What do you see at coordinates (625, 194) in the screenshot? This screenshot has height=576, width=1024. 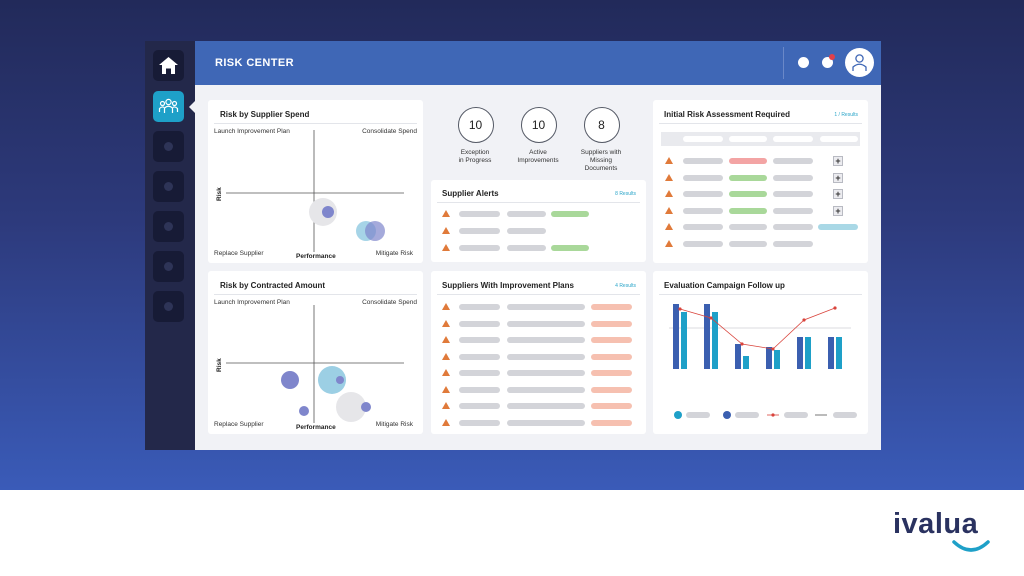 I see `results-count: 8 Results` at bounding box center [625, 194].